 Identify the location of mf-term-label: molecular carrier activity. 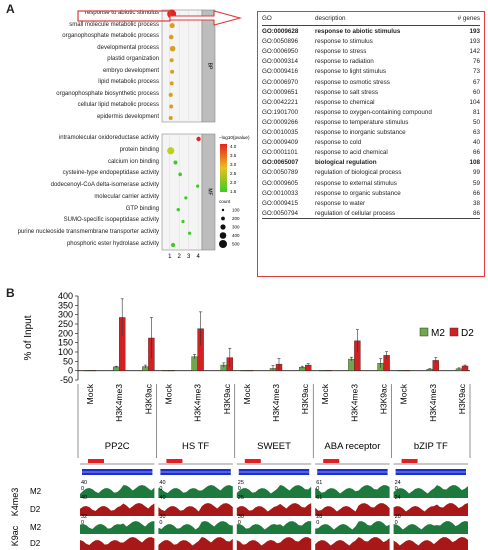
(126, 196).